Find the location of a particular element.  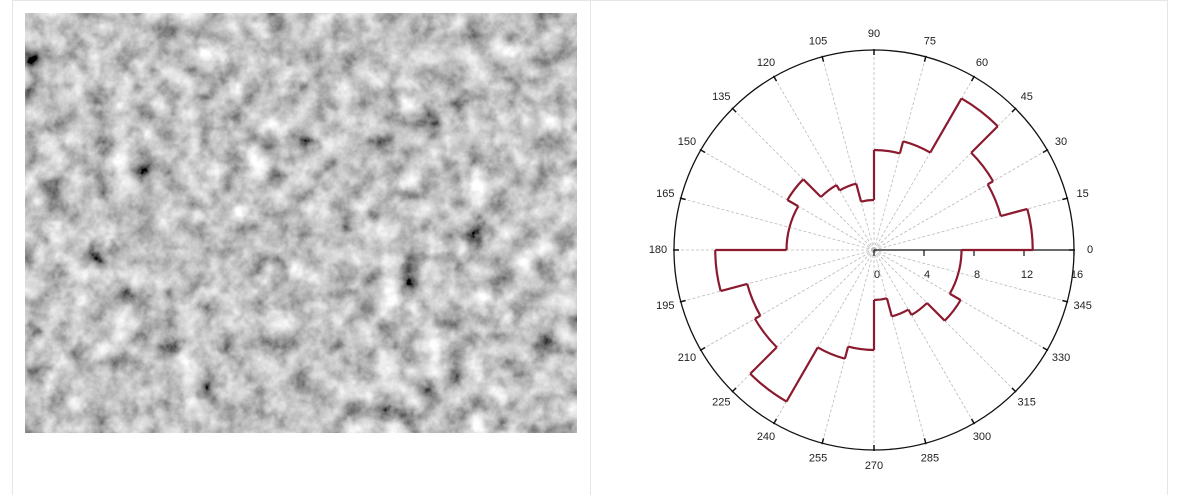

theta-tick-label: 180 is located at coordinates (658, 250).